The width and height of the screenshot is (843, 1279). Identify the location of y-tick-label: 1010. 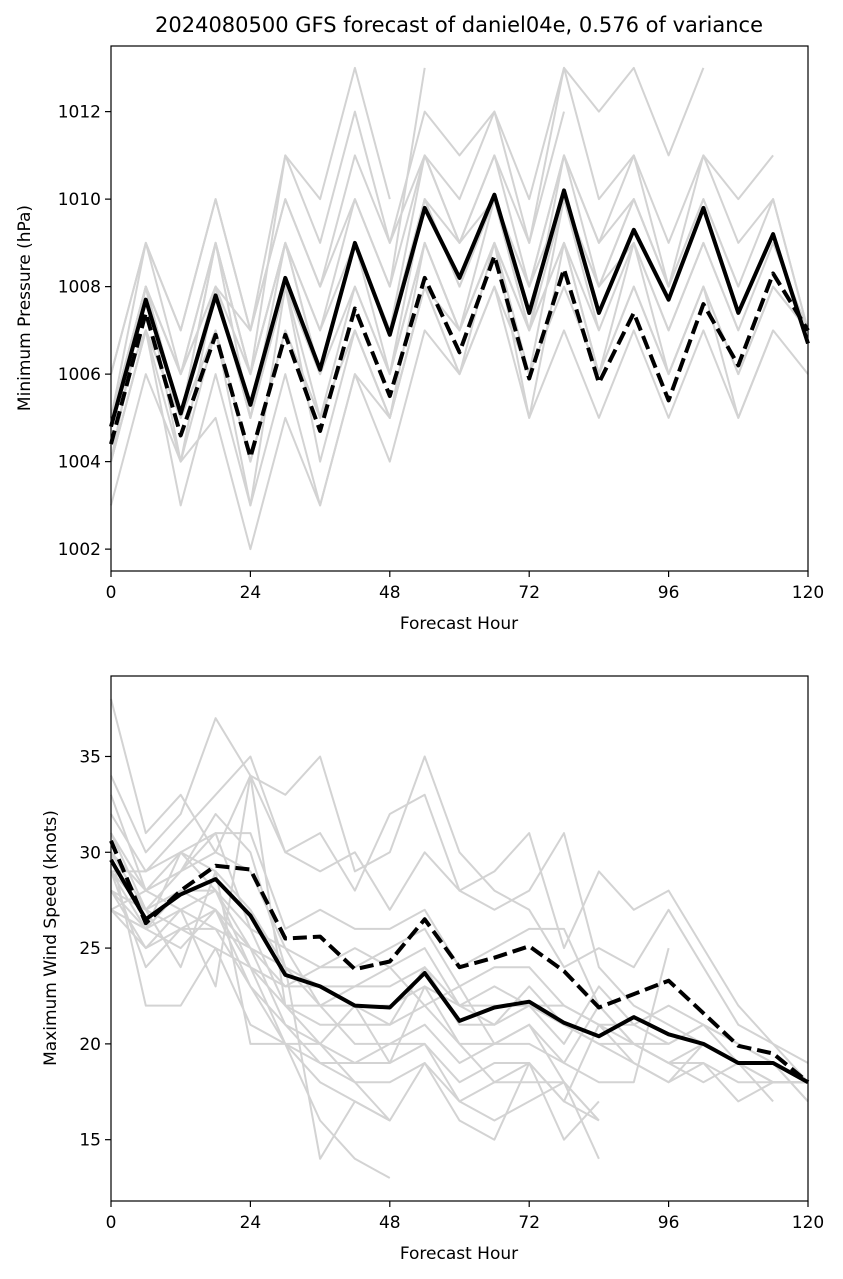
(79, 200).